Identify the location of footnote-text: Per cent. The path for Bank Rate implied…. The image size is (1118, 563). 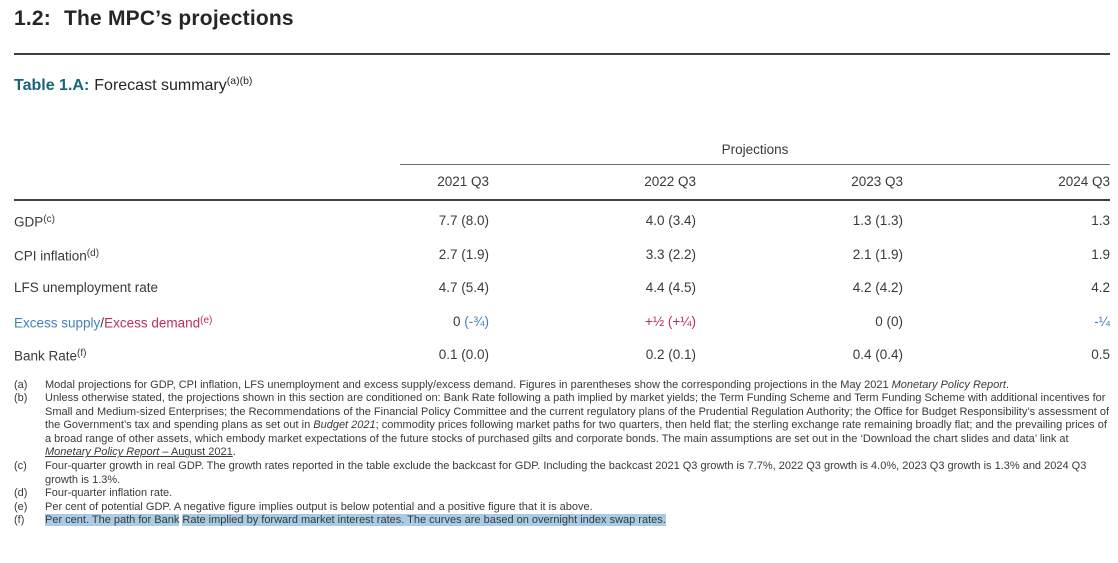
(577, 521).